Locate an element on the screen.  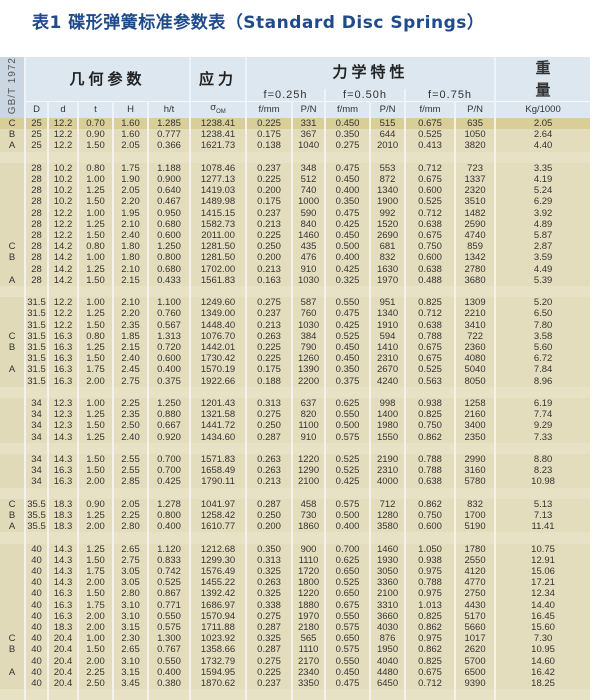
col-f-075-cell: 0.638 is located at coordinates (430, 482).